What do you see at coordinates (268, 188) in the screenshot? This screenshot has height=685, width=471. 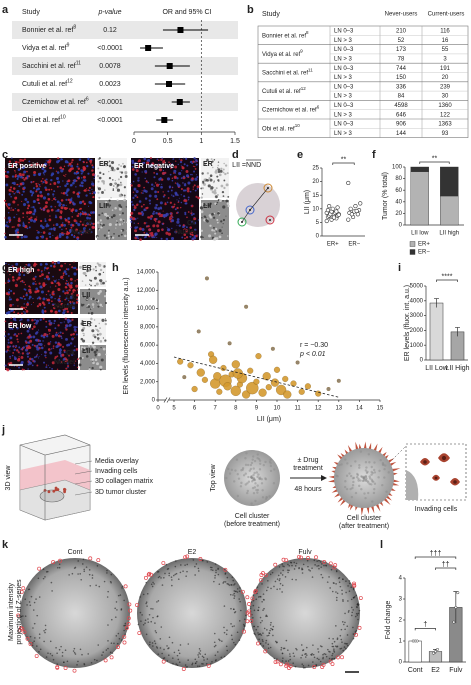 I see `cell` at bounding box center [268, 188].